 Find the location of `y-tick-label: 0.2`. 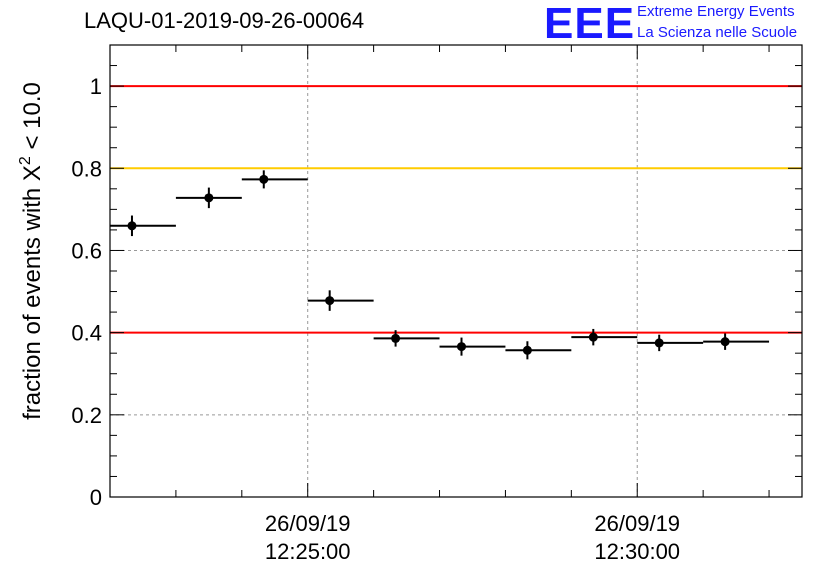

y-tick-label: 0.2 is located at coordinates (86, 415).